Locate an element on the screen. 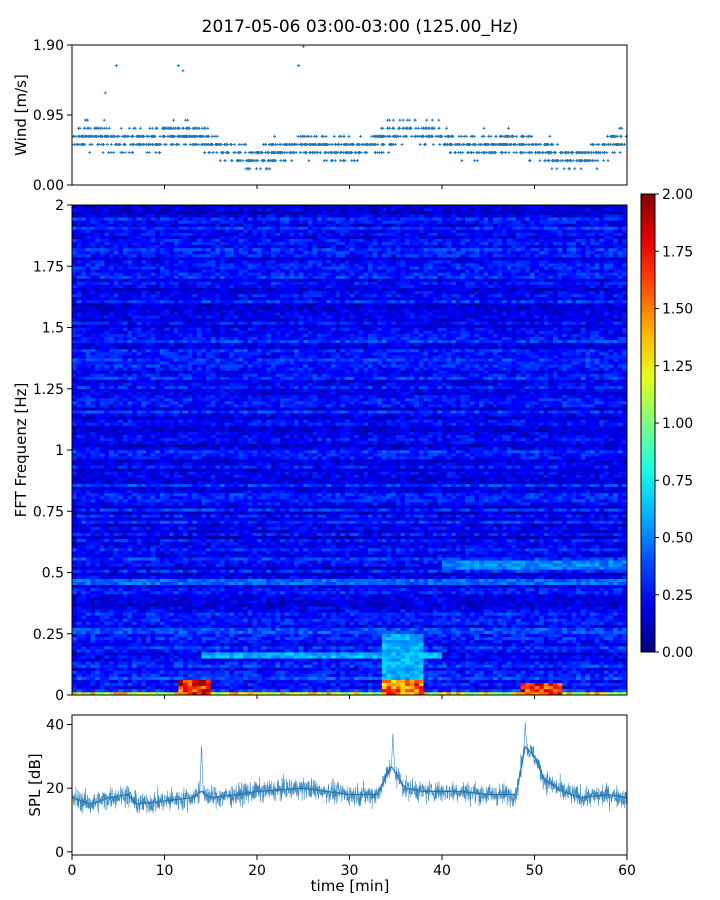 The image size is (720, 900). wind-y-tick-label: 0.95 is located at coordinates (48, 116).